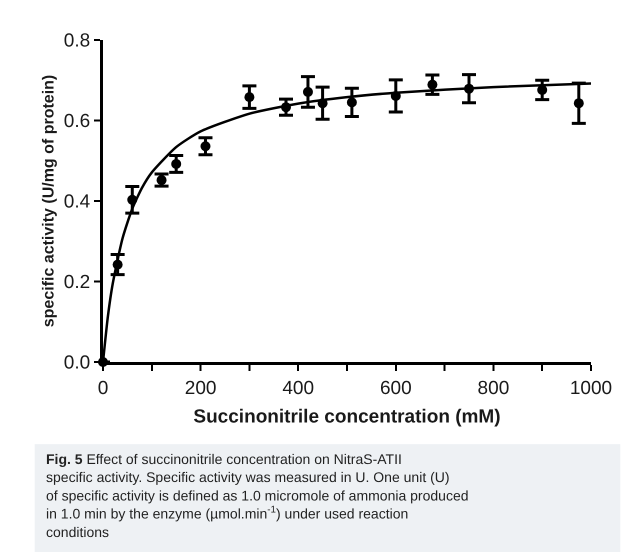  What do you see at coordinates (77, 363) in the screenshot?
I see `y-tick-label: 0.0` at bounding box center [77, 363].